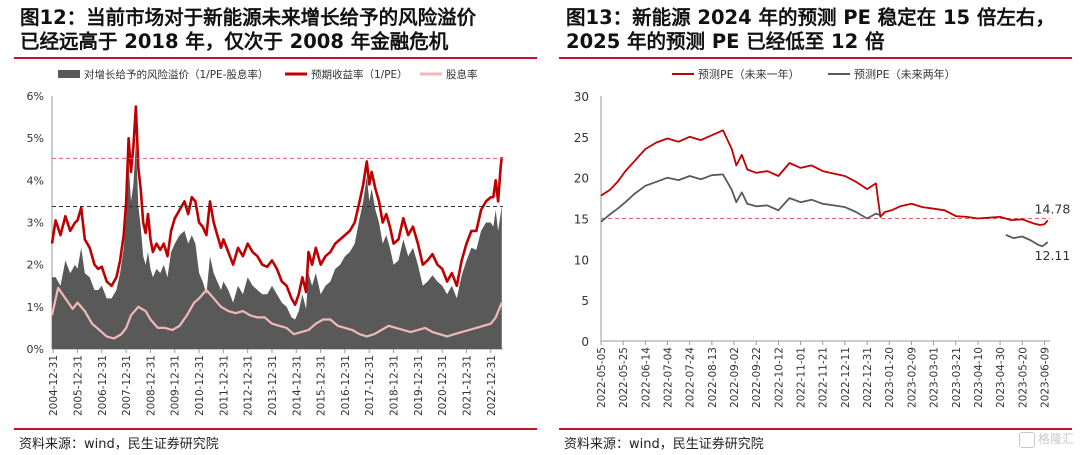  Describe the element at coordinates (35, 307) in the screenshot. I see `y-tick-label: 1%` at that location.